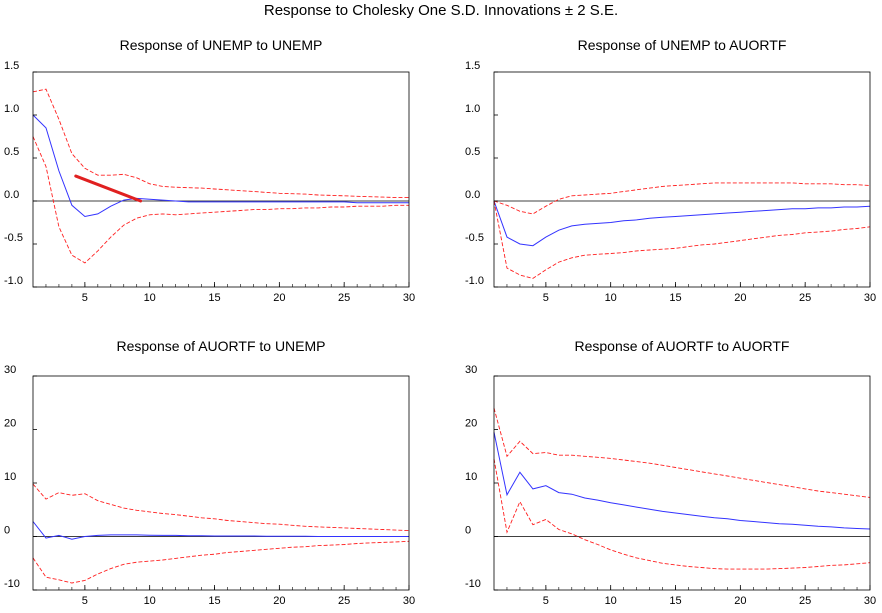  Describe the element at coordinates (740, 601) in the screenshot. I see `x-tick-label-4-3: 20` at that location.